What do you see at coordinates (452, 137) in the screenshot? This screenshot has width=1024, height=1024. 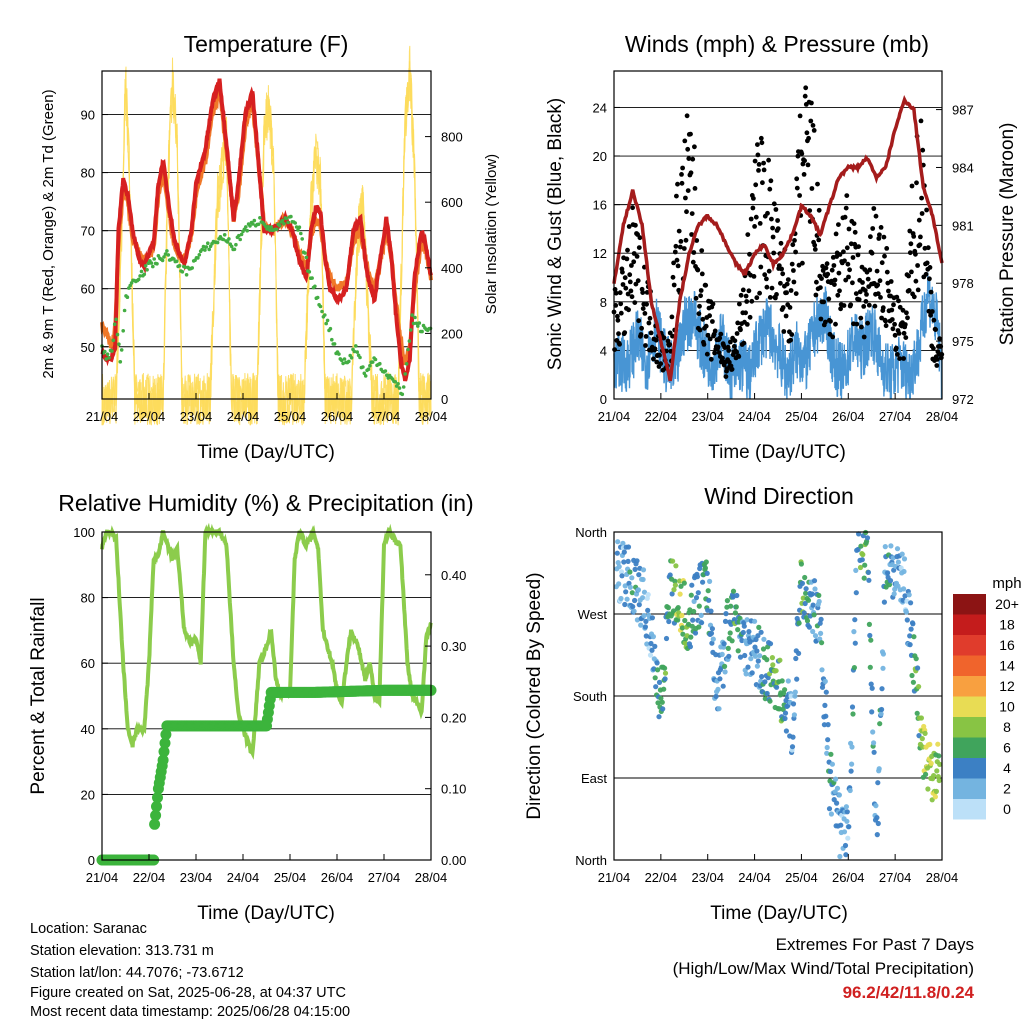 I see `y-tick-label-right: 800` at bounding box center [452, 137].